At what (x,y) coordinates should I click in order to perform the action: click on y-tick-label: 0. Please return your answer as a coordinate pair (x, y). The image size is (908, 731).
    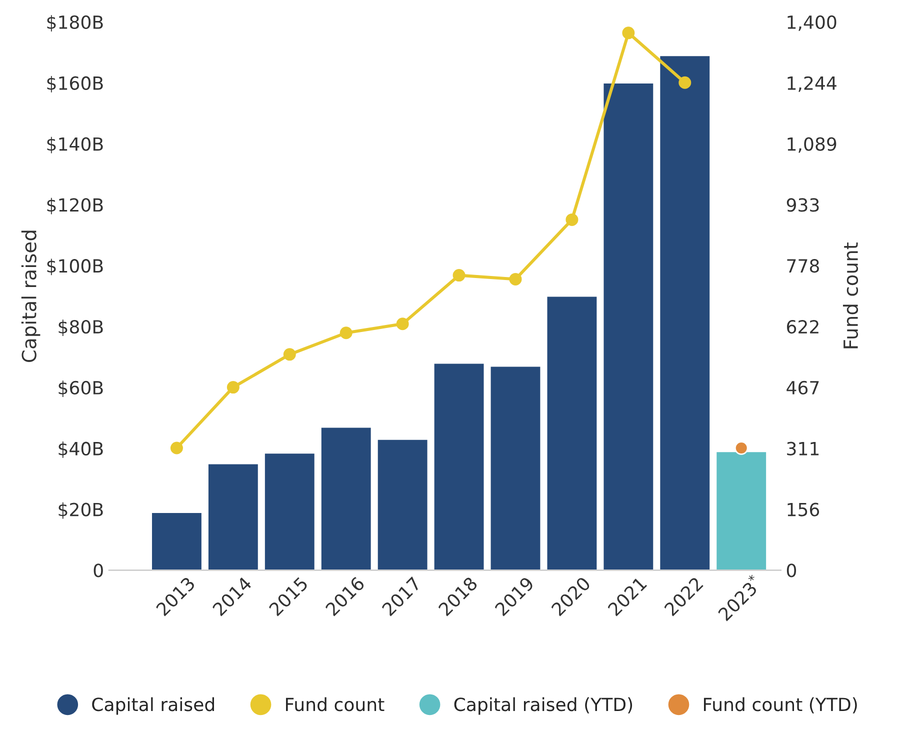
    Looking at the image, I should click on (98, 571).